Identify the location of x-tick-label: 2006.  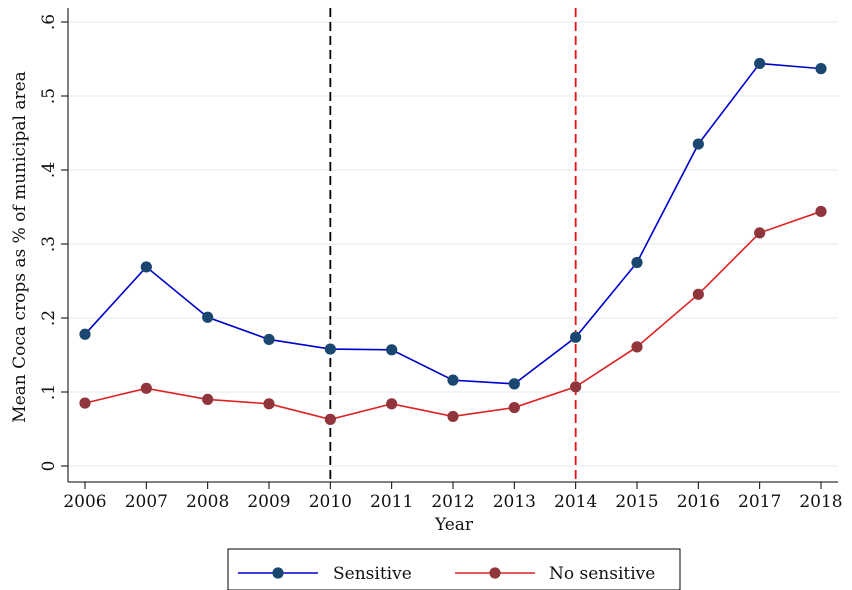
(84, 502).